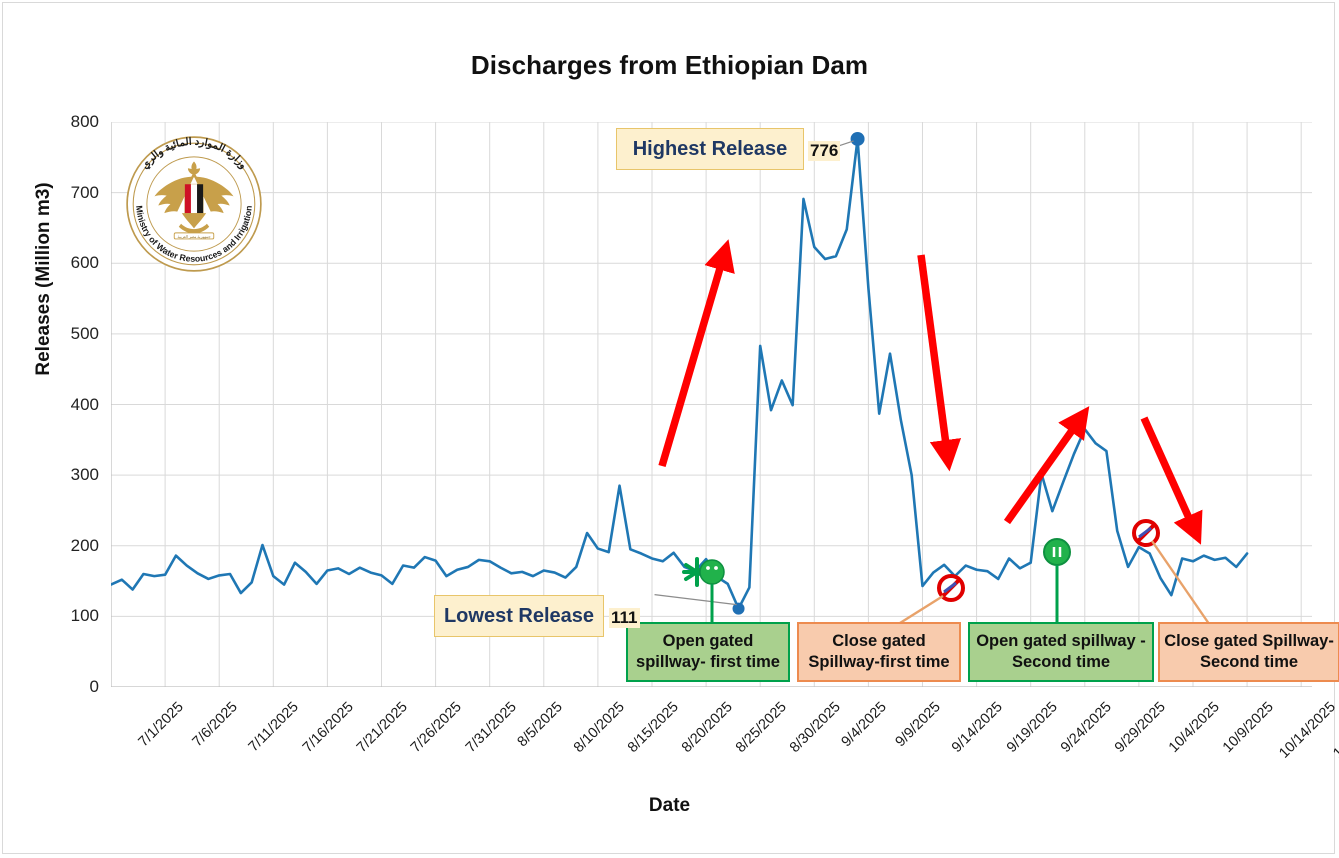 Image resolution: width=1339 pixels, height=858 pixels. Describe the element at coordinates (738, 608) in the screenshot. I see `lowest-release-marker` at that location.